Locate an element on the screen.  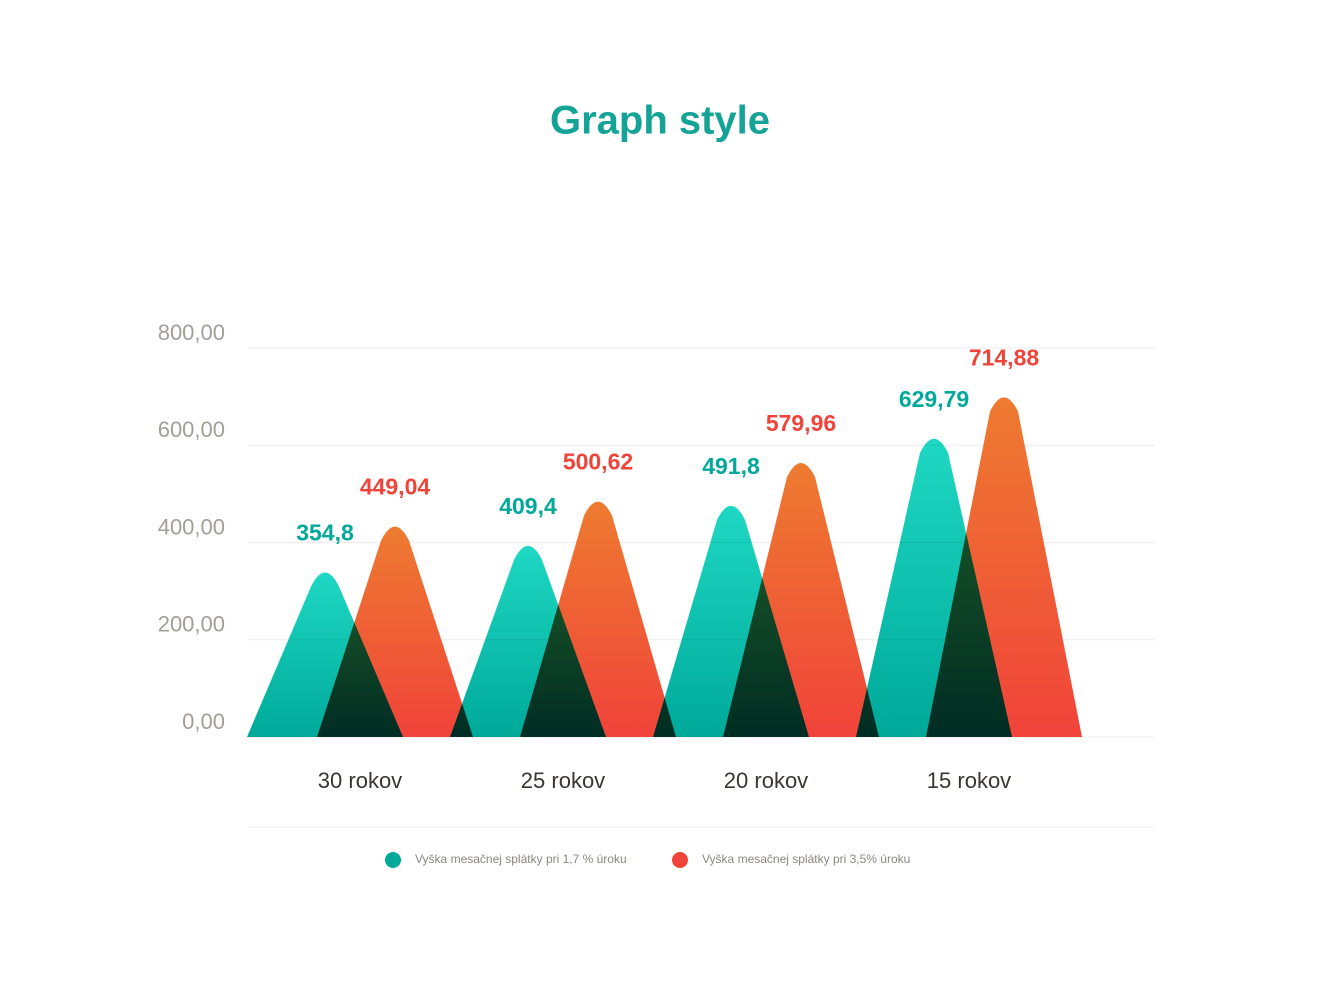
chart-title: Graph style is located at coordinates (660, 121).